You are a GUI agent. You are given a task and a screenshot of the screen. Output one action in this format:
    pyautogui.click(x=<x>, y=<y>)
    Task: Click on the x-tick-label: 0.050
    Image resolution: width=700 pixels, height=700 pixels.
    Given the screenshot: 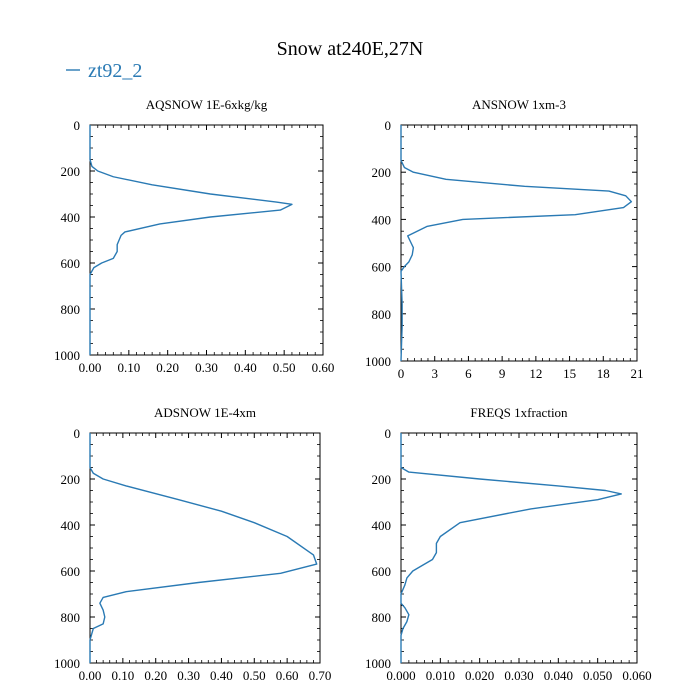 What is the action you would take?
    pyautogui.click(x=597, y=675)
    